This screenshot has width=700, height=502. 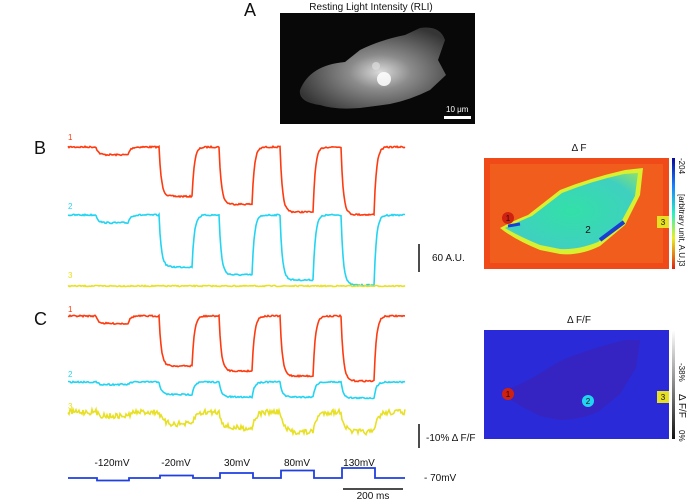 I want to click on roi-c-1-label: 1, so click(x=508, y=394).